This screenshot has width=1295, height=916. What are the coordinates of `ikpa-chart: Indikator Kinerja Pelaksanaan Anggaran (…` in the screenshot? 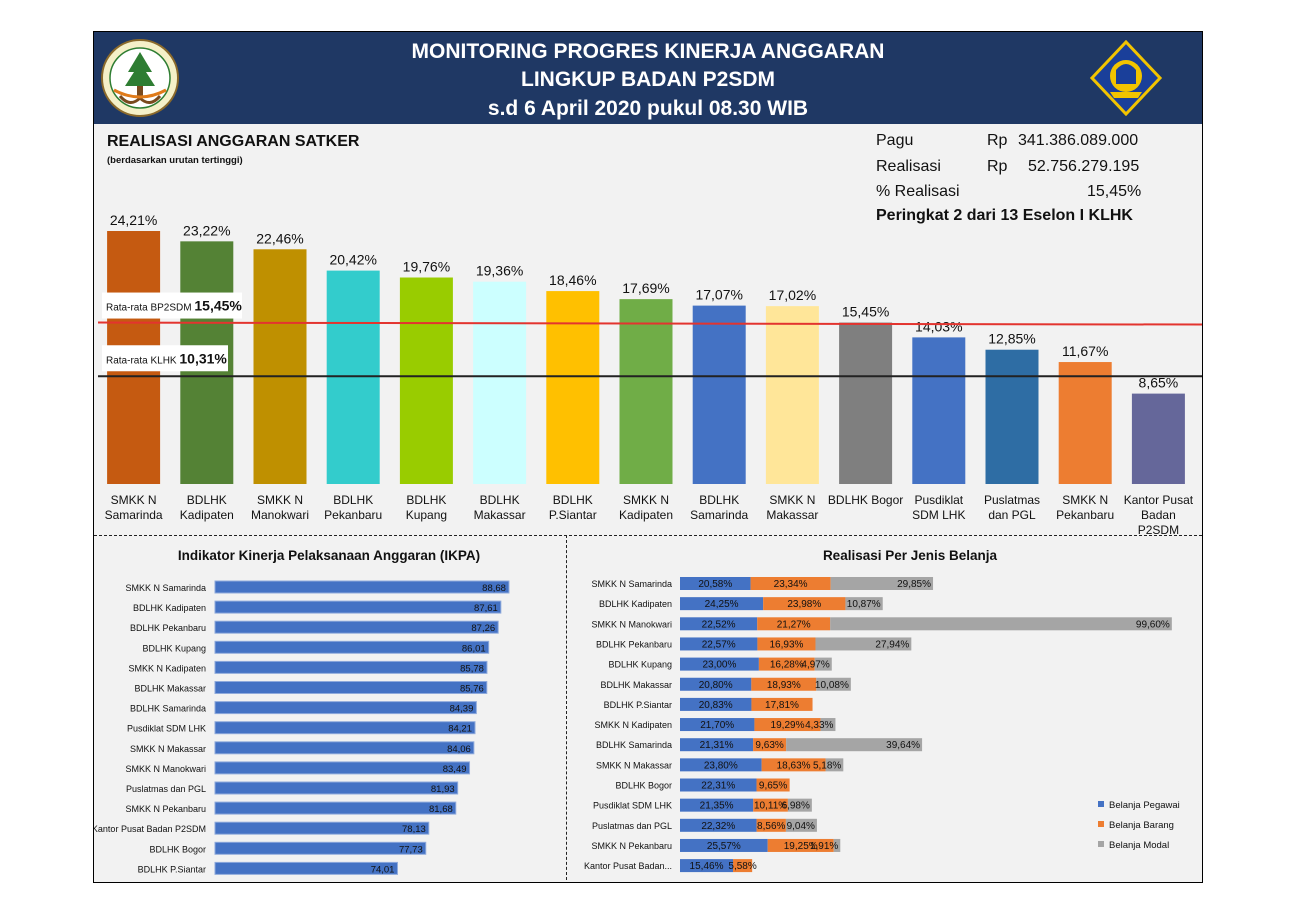 It's located at (302, 711).